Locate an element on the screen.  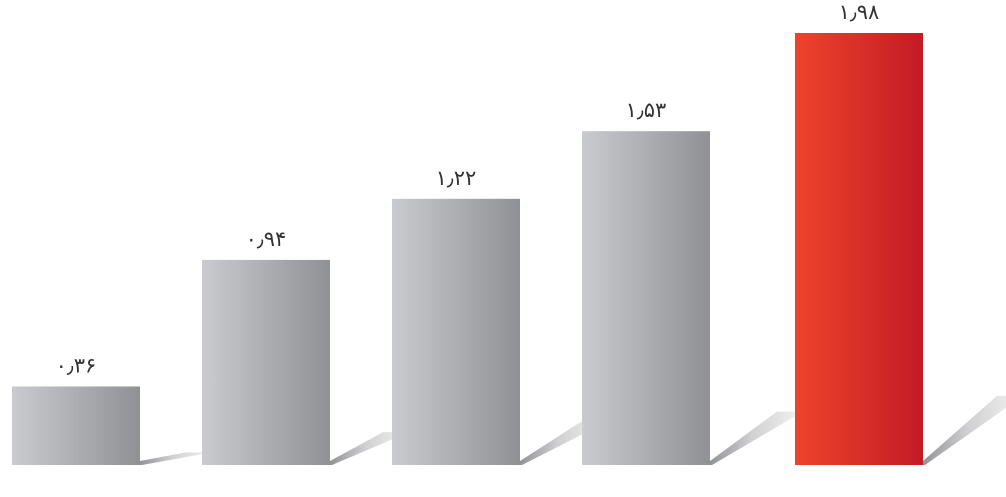
data-label-0: ۰٫۳۶ is located at coordinates (76, 365).